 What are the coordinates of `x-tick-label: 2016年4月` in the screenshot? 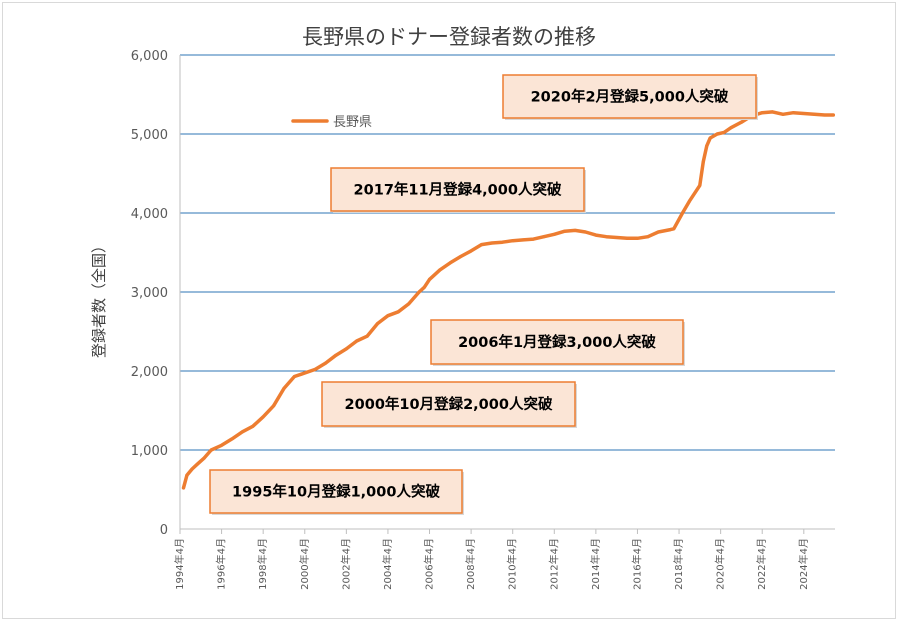 It's located at (636, 564).